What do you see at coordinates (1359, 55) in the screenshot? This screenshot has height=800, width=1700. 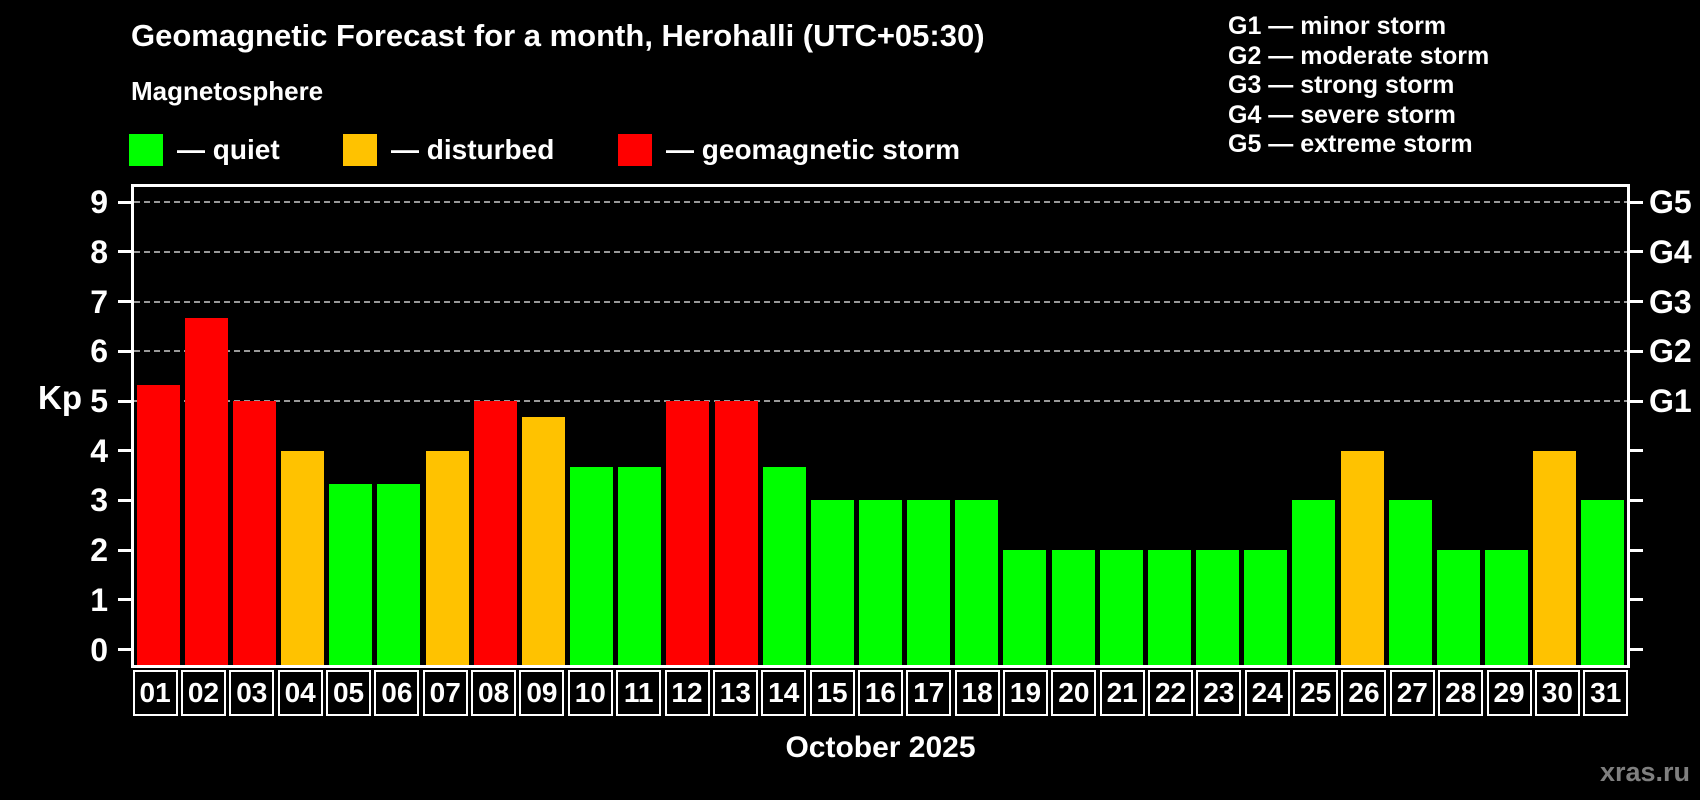 I see `storm-scale-g2: G2 — moderate storm` at bounding box center [1359, 55].